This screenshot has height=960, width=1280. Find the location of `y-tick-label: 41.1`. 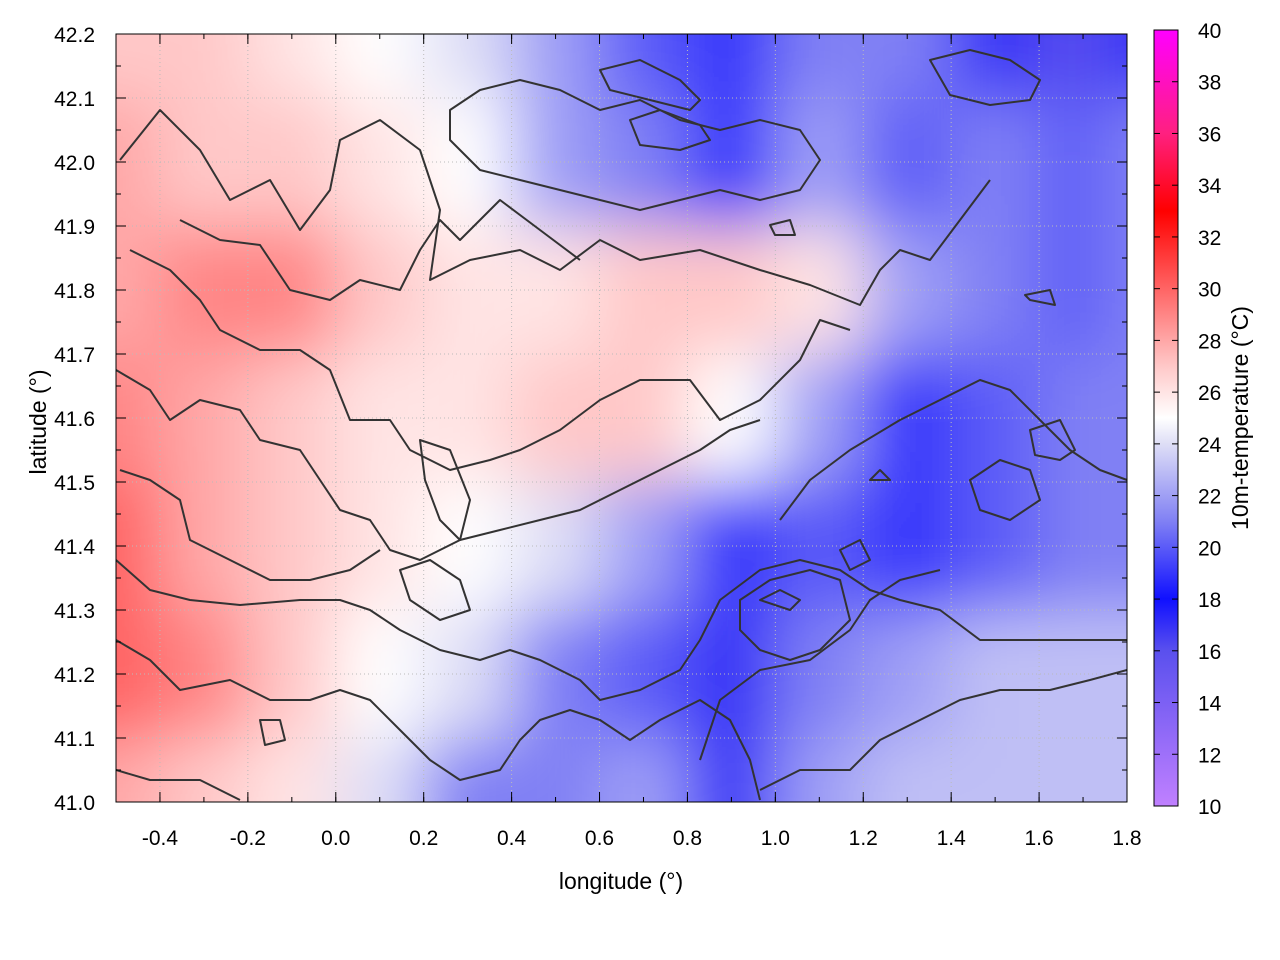

y-tick-label: 41.1 is located at coordinates (74, 739).